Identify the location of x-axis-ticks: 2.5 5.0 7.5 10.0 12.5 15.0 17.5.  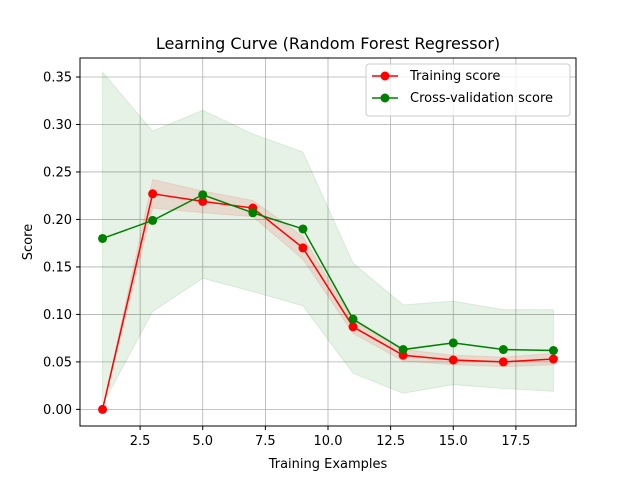
(330, 437).